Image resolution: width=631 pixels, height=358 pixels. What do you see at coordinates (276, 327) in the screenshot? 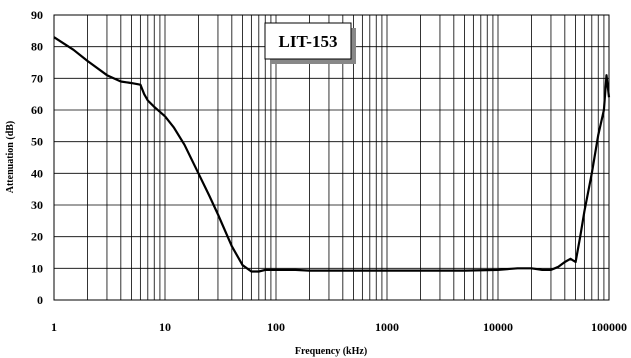
I see `x-tick-label: 100` at bounding box center [276, 327].